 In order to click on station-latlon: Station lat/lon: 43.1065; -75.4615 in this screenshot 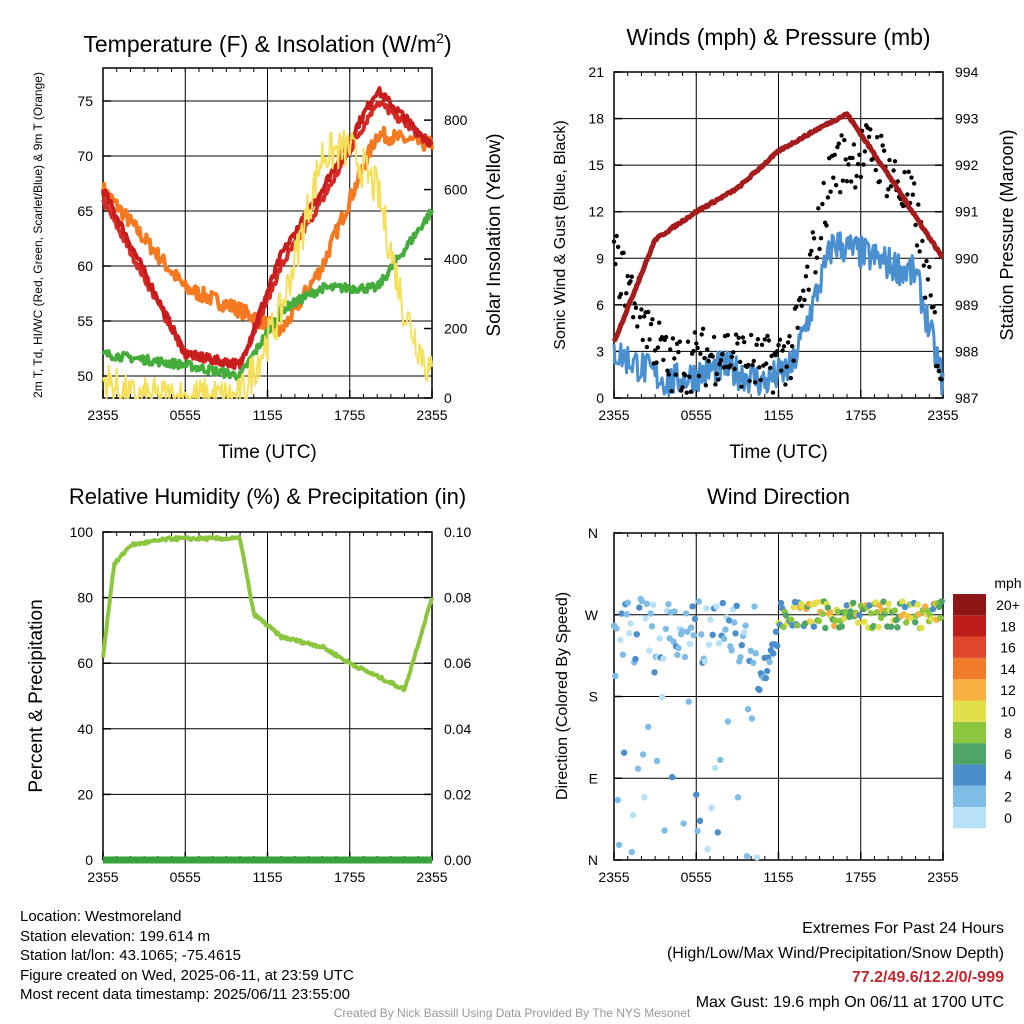, I will do `click(131, 956)`.